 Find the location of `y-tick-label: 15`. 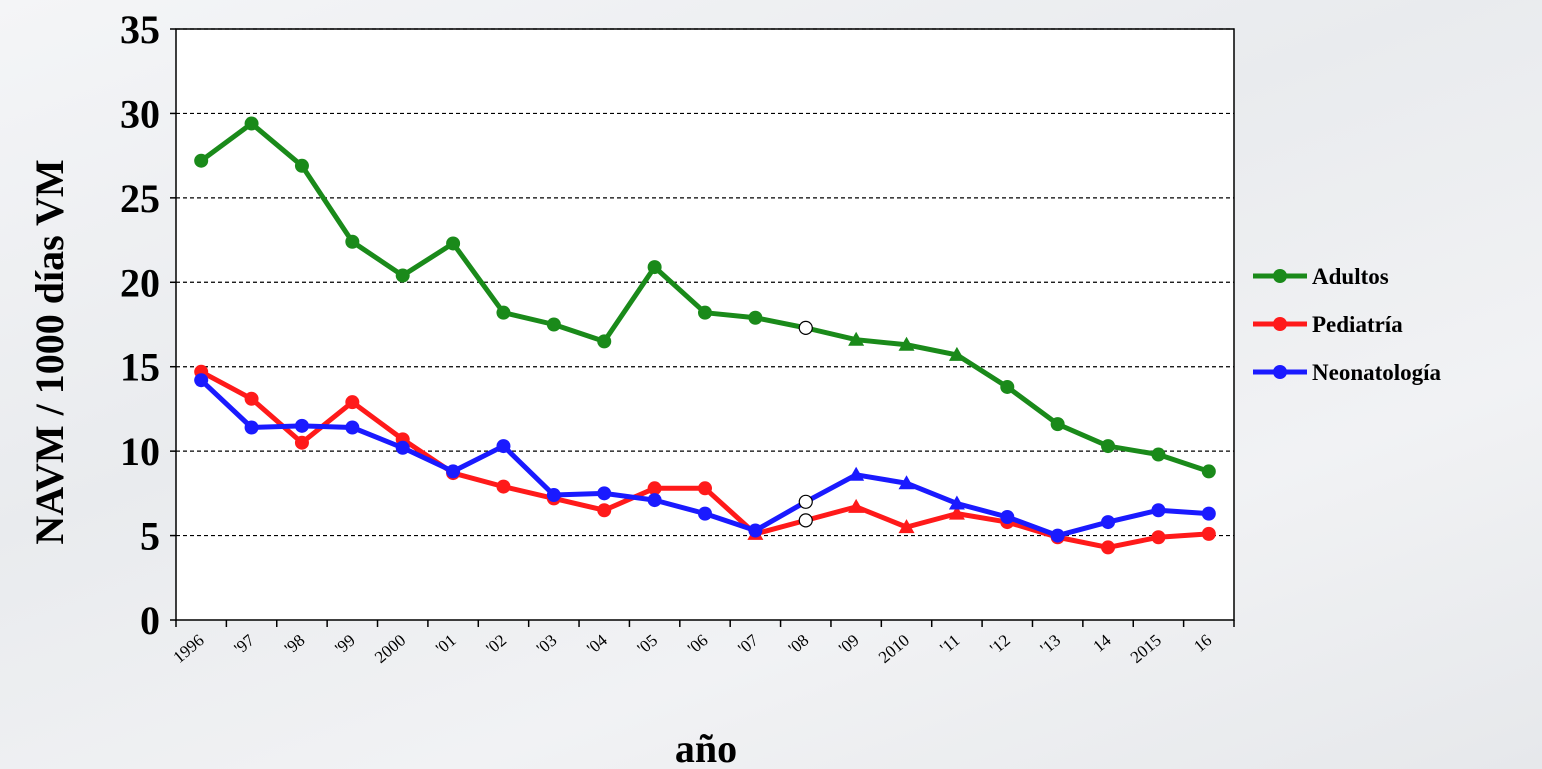

y-tick-label: 15 is located at coordinates (140, 367).